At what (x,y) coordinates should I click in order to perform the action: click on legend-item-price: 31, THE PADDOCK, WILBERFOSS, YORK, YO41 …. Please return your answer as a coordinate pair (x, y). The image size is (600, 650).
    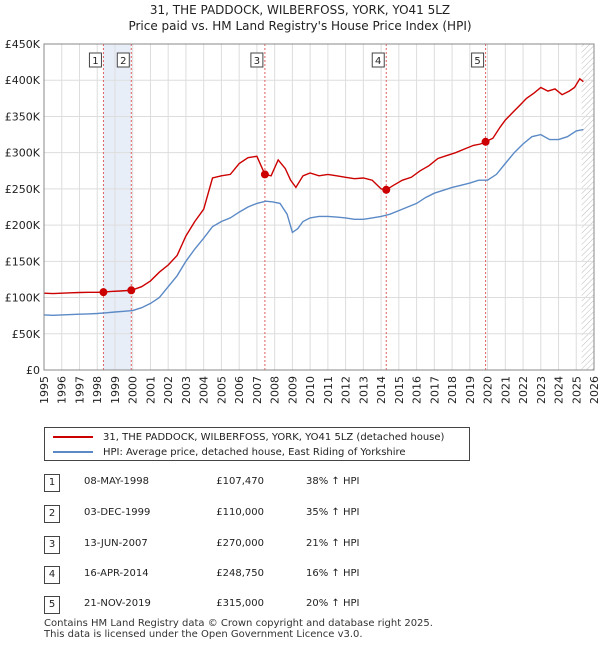
    Looking at the image, I should click on (248, 437).